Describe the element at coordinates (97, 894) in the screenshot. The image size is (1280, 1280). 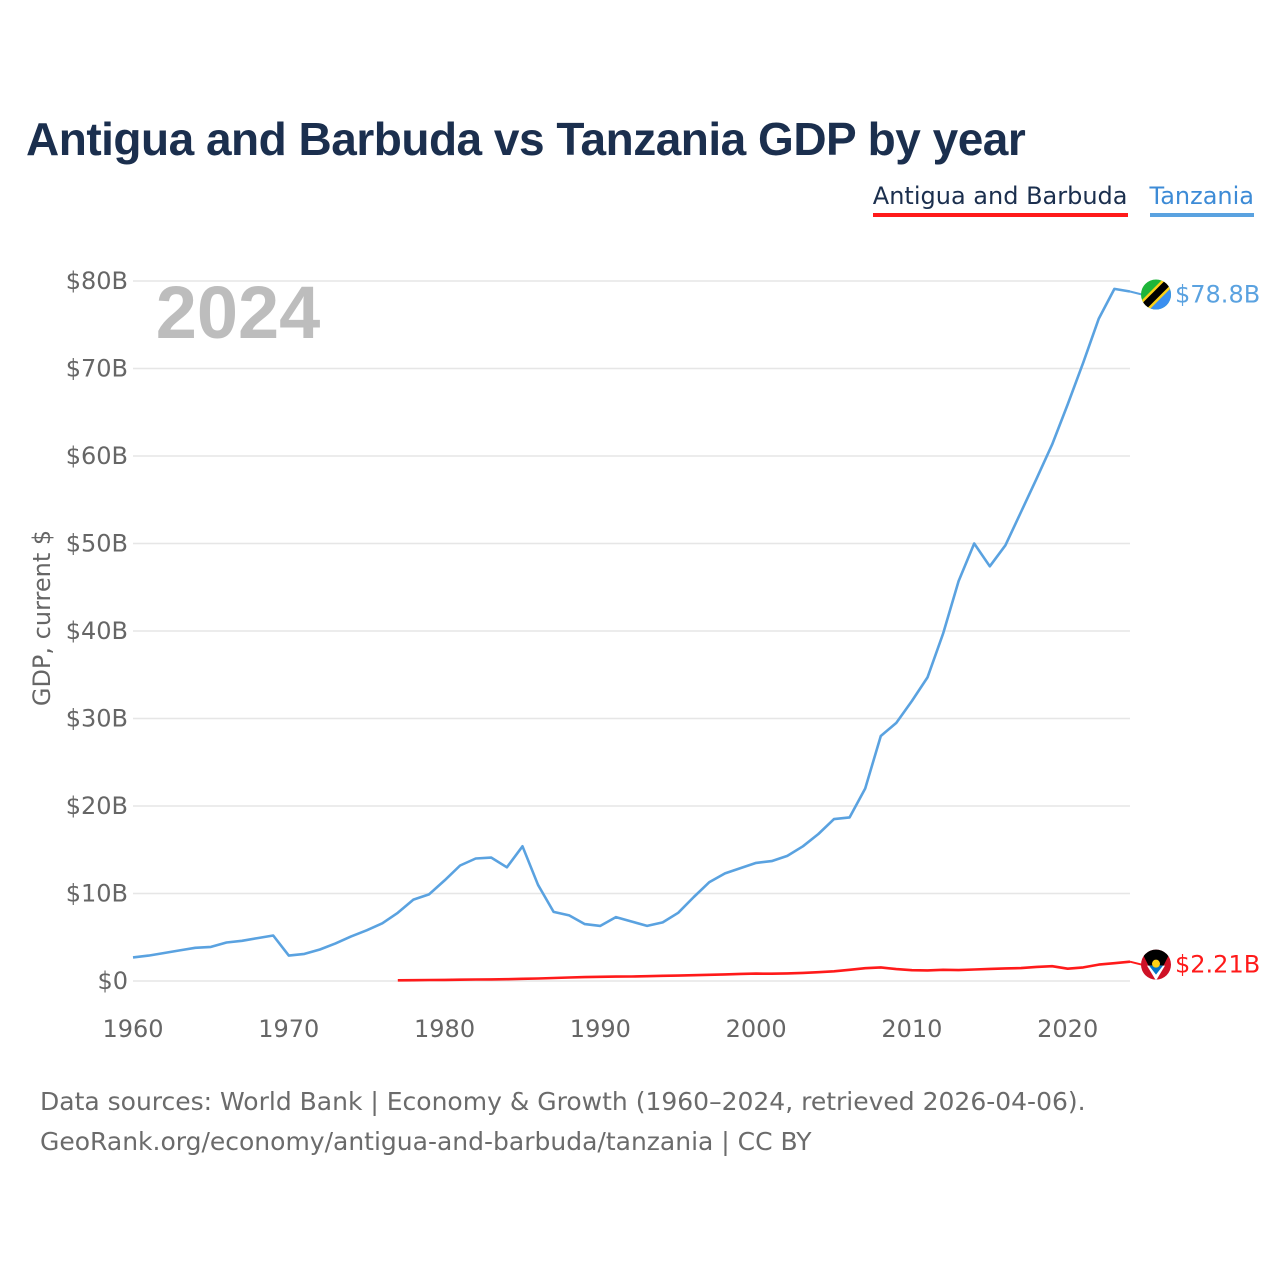
I see `y-tick-label: $10B` at that location.